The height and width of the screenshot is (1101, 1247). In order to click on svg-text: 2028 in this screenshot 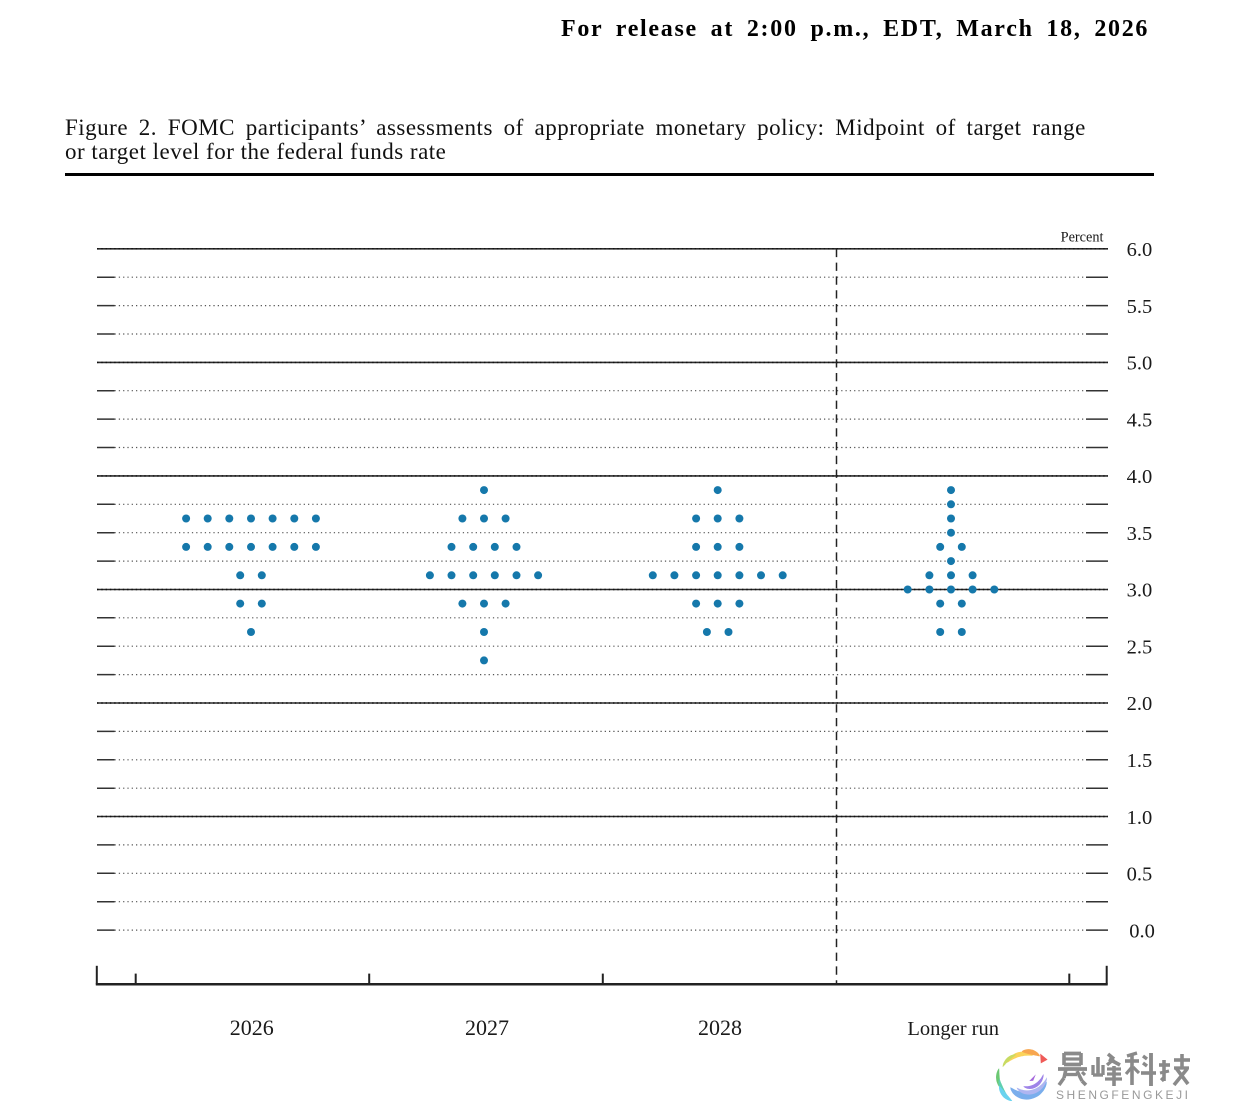, I will do `click(720, 1027)`.